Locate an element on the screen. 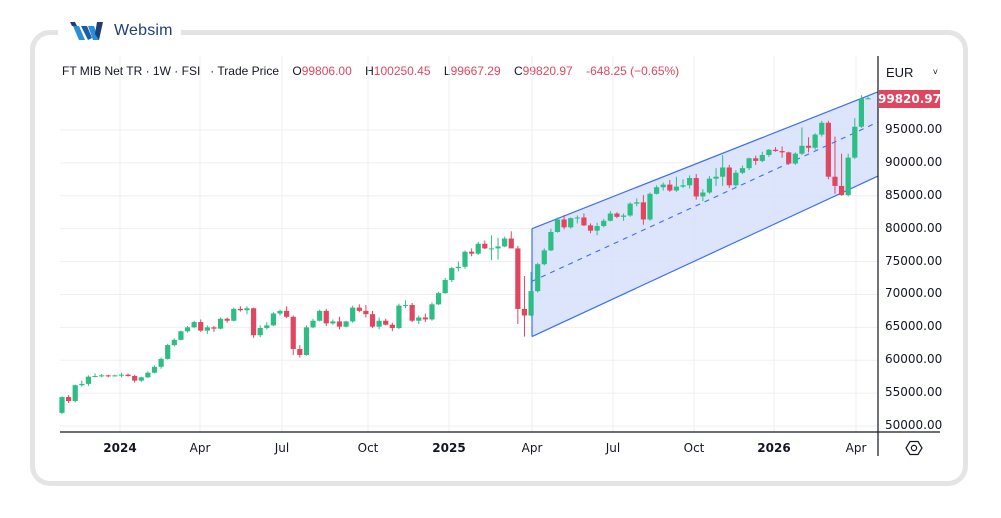 The height and width of the screenshot is (518, 1001). legend-open-label: O is located at coordinates (297, 71).